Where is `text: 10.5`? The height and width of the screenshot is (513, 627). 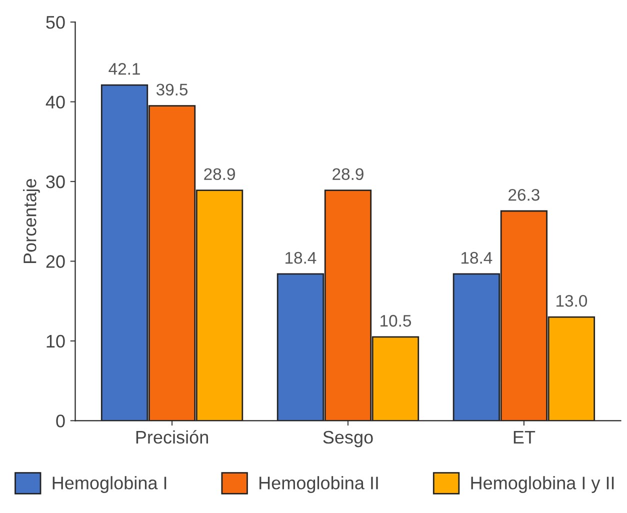
text: 10.5 is located at coordinates (396, 320).